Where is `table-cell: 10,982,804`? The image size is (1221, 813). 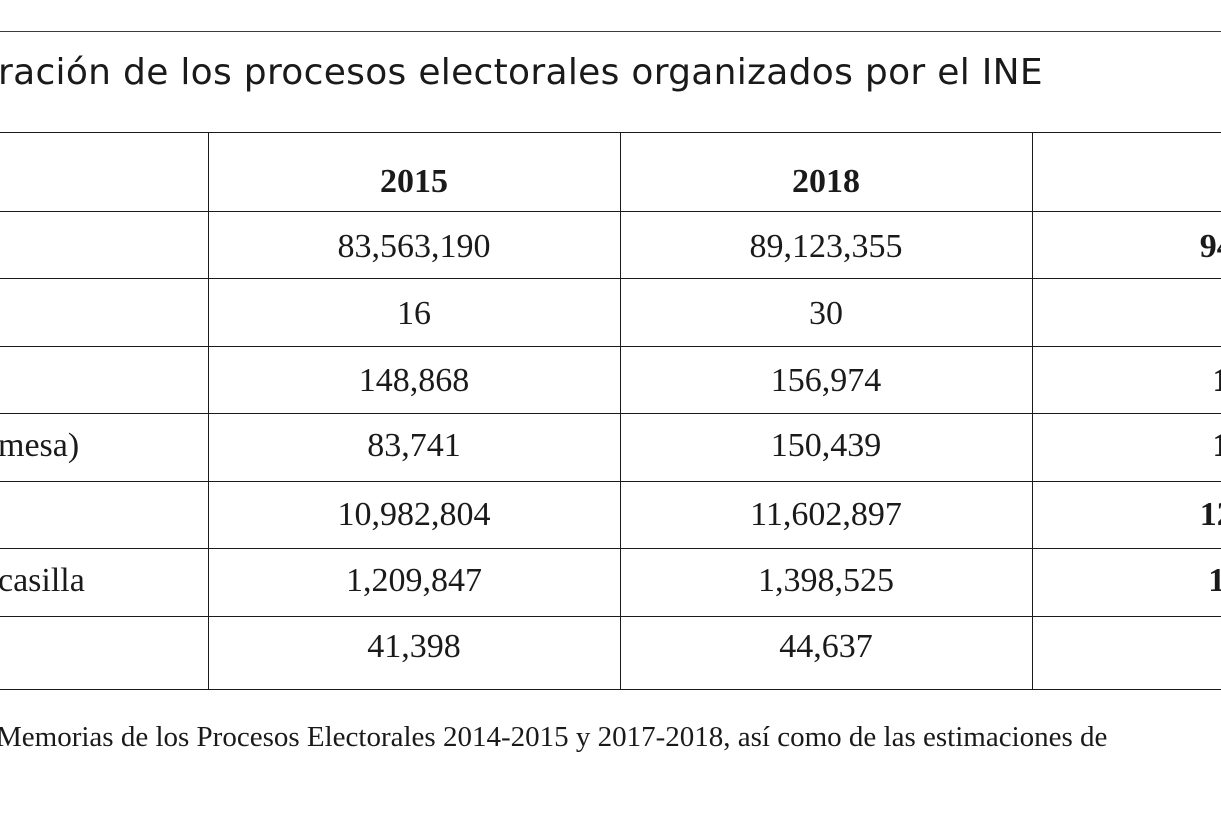 table-cell: 10,982,804 is located at coordinates (414, 514).